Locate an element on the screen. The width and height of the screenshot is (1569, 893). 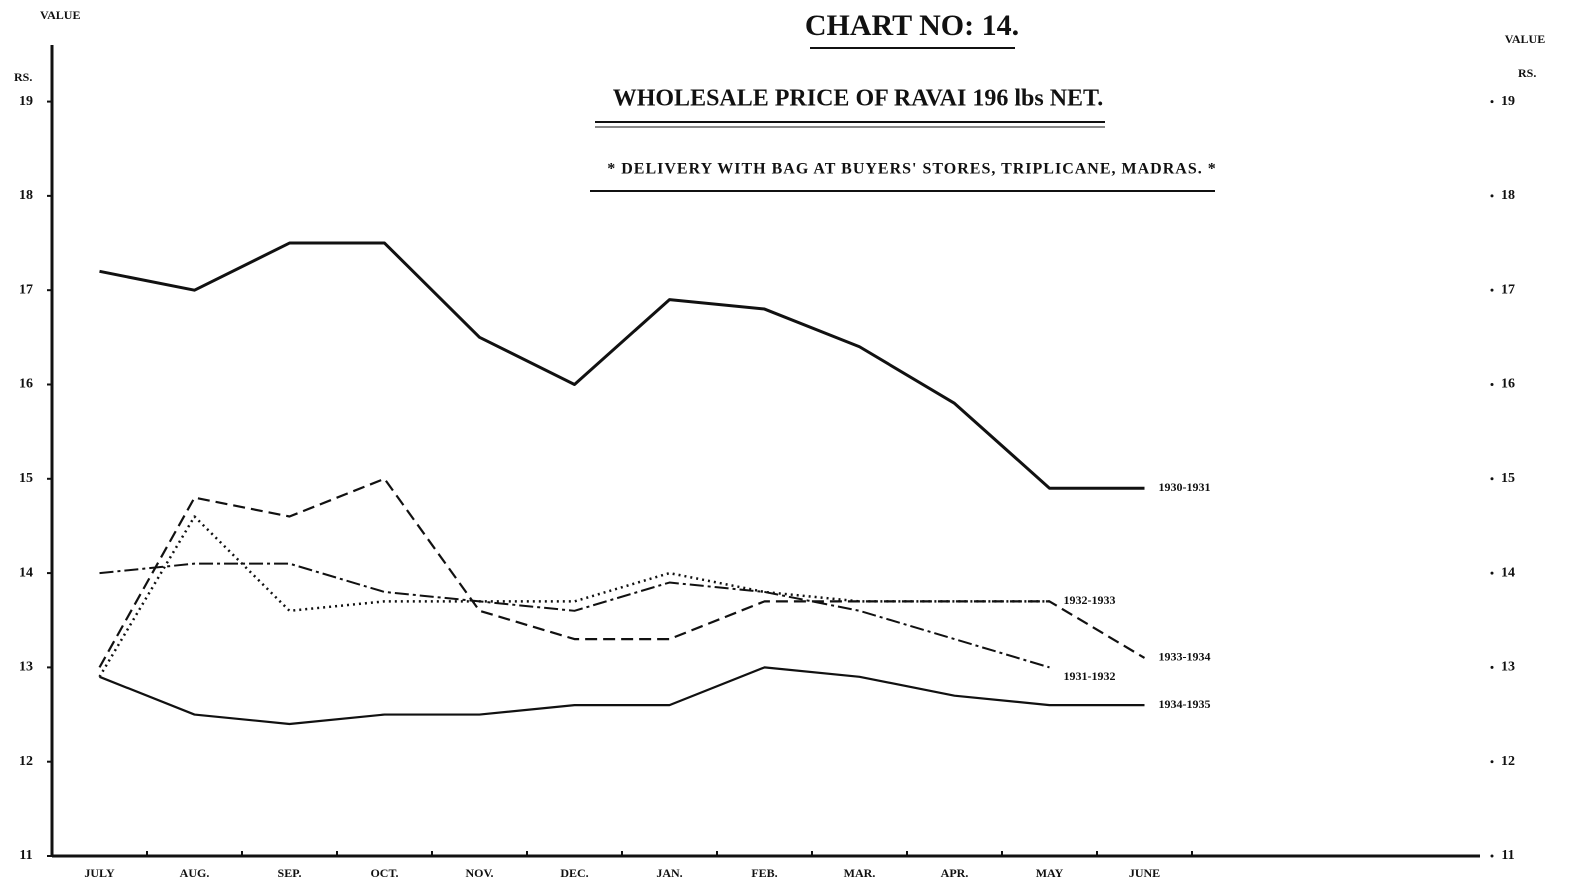
x-tick-label: SEP. is located at coordinates (290, 873).